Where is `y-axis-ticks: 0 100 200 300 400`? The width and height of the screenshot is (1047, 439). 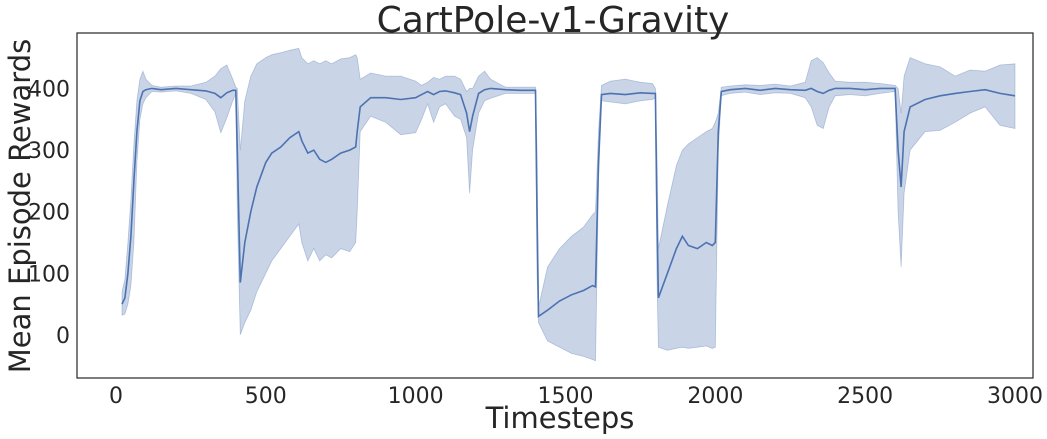
y-axis-ticks: 0 100 200 300 400 is located at coordinates (49, 212).